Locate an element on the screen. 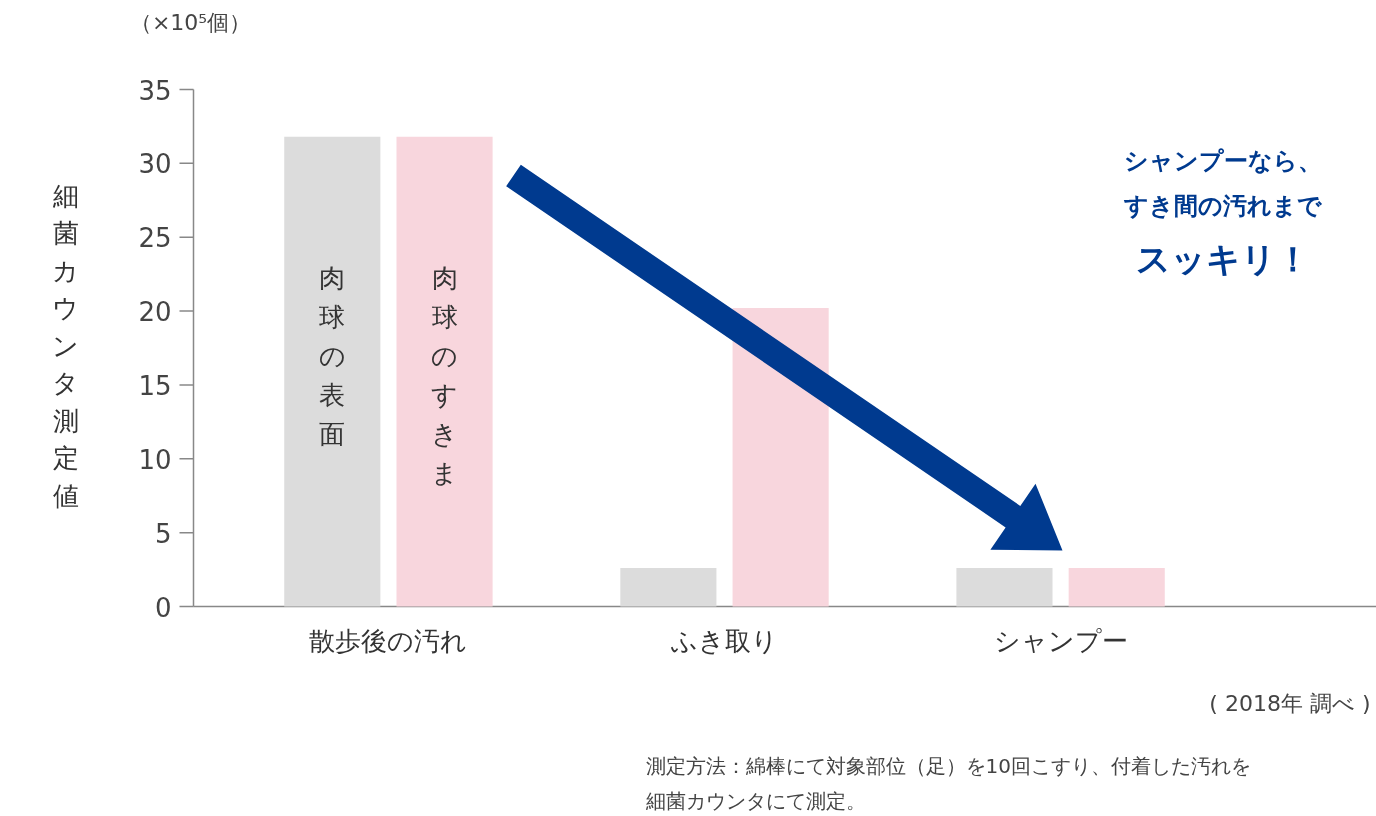 The width and height of the screenshot is (1376, 816). annotation: シャンプーなら、 is located at coordinates (1222, 160).